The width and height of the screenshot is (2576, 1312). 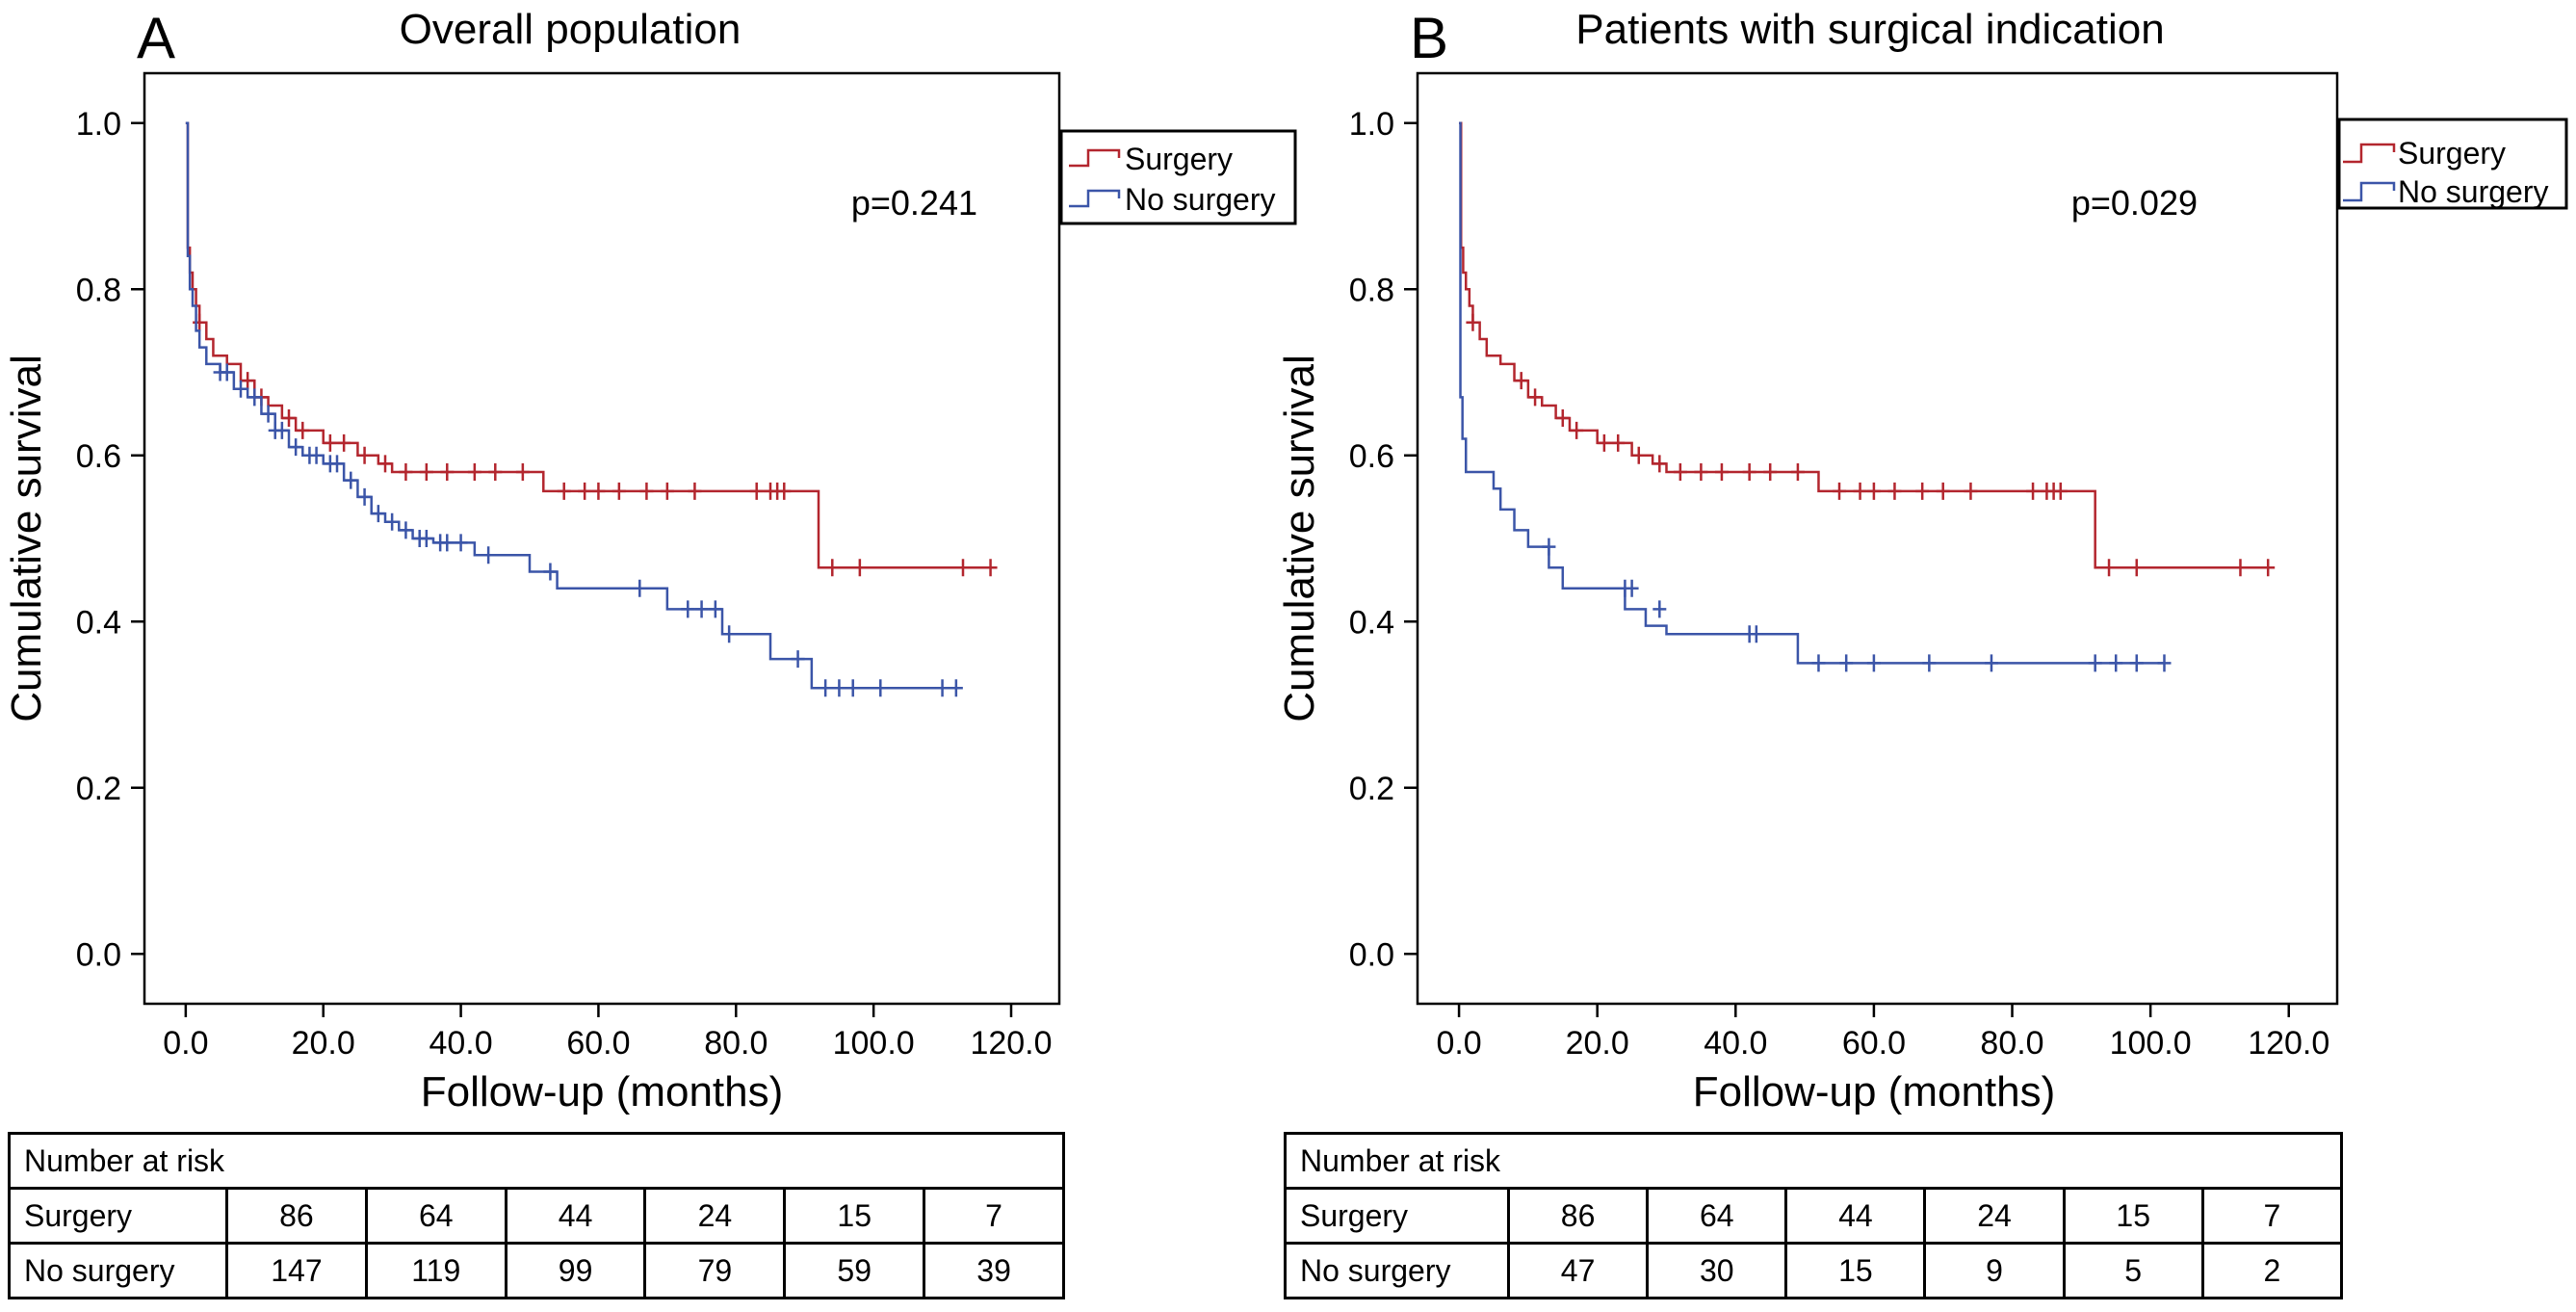 What do you see at coordinates (602, 1091) in the screenshot?
I see `panel-a-x-axis-label: Follow-up (months)` at bounding box center [602, 1091].